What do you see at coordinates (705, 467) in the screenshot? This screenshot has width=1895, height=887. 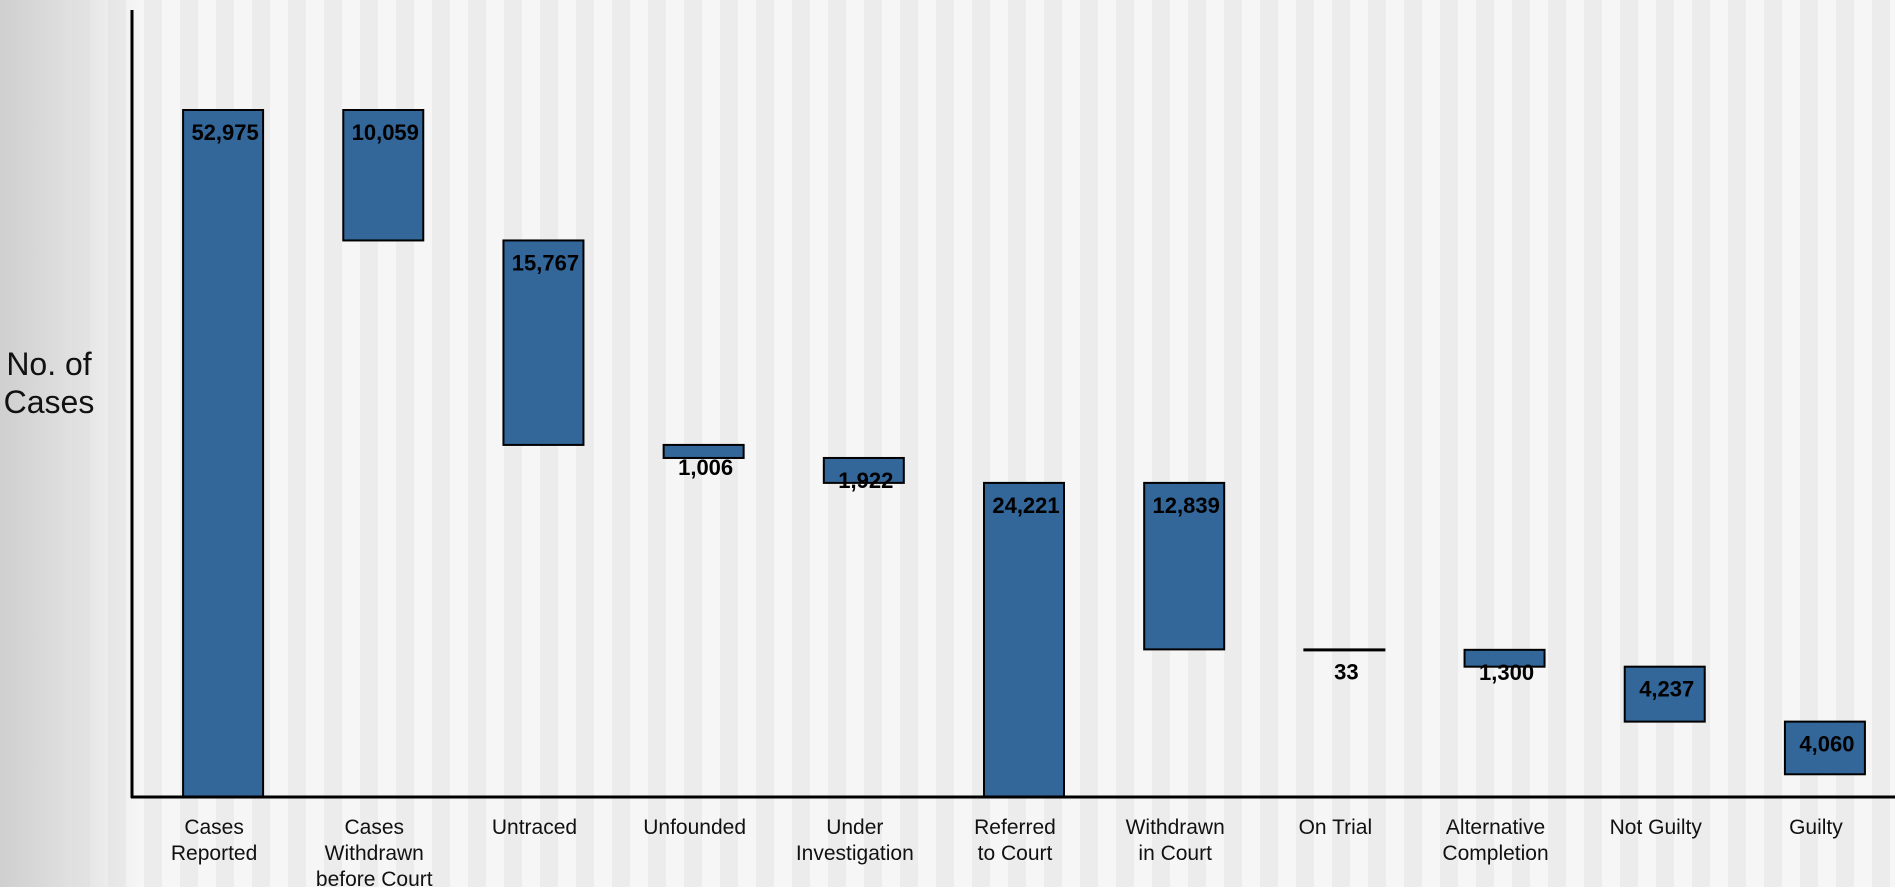 I see `data-label-3: 1,006` at bounding box center [705, 467].